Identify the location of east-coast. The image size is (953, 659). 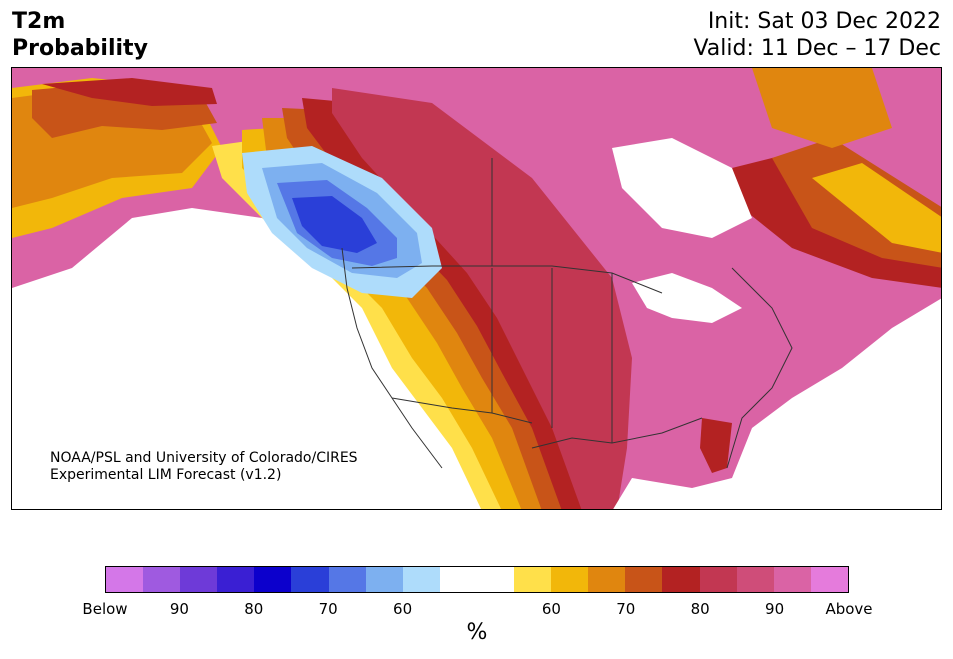
(759, 368).